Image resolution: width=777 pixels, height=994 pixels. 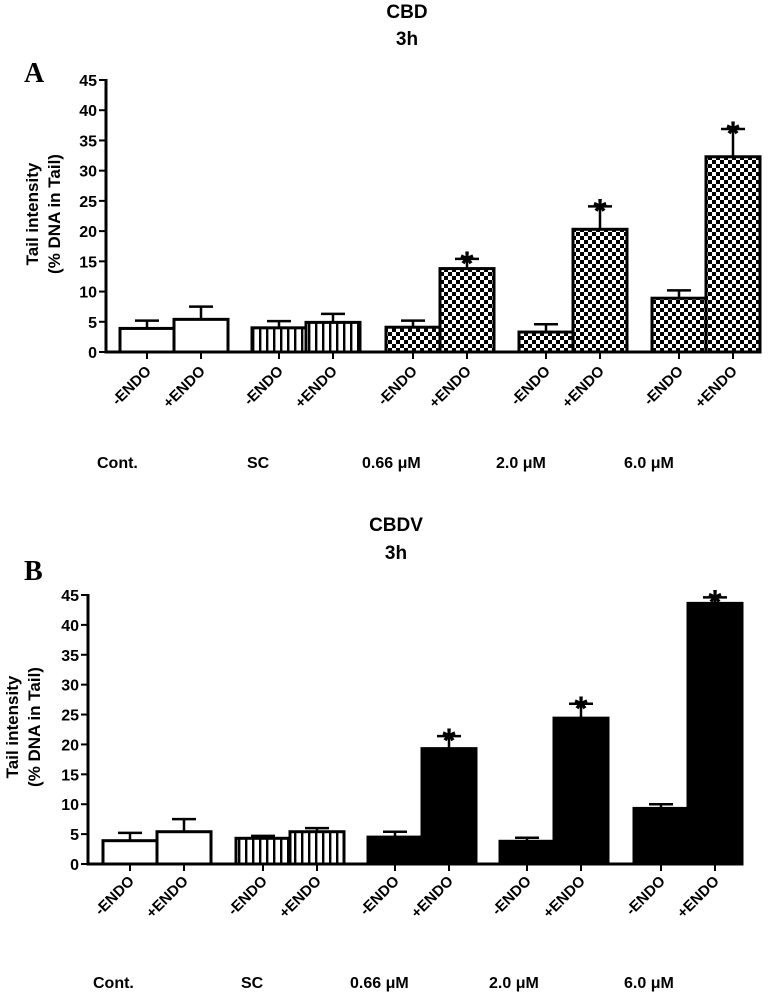 What do you see at coordinates (396, 553) in the screenshot?
I see `panel-b-subtitle: 3h` at bounding box center [396, 553].